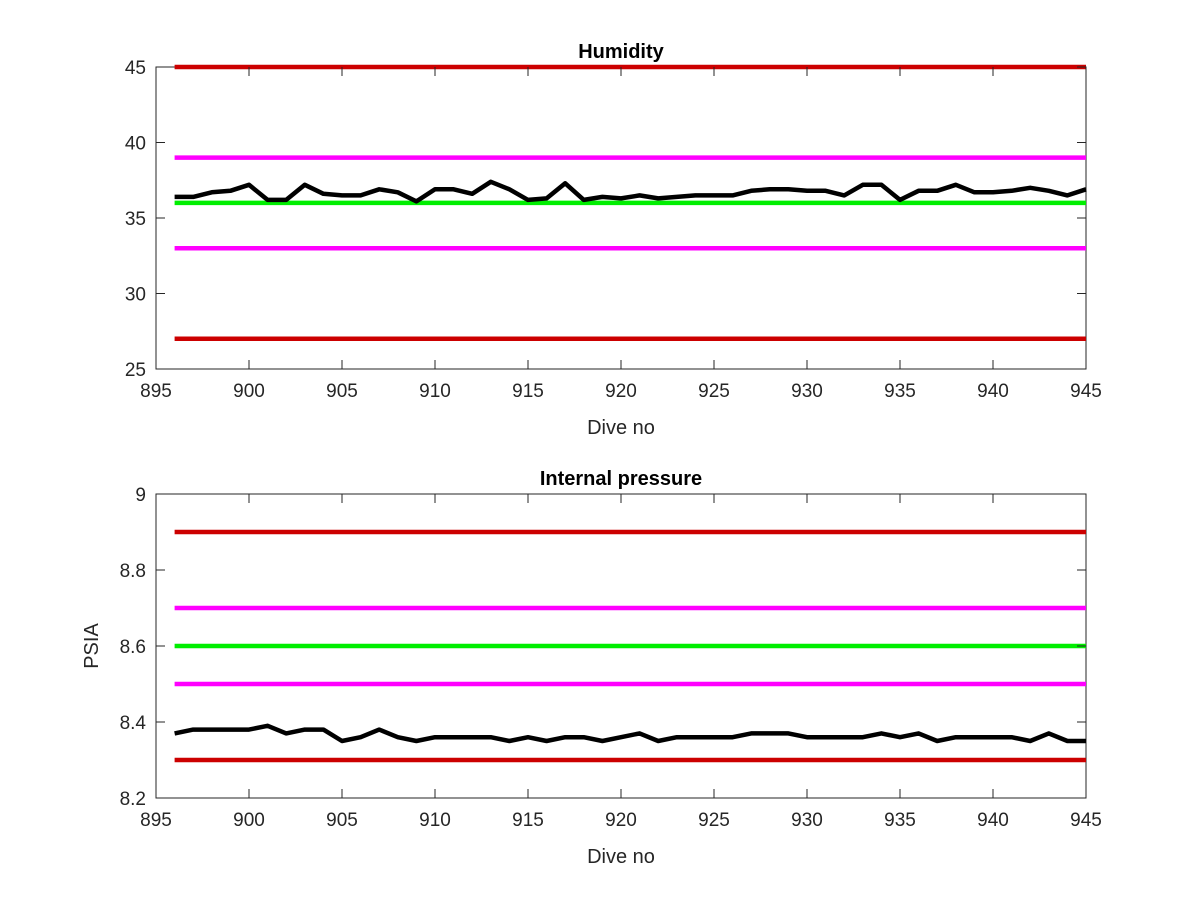  I want to click on humidity-x-tick-label: 925, so click(714, 391).